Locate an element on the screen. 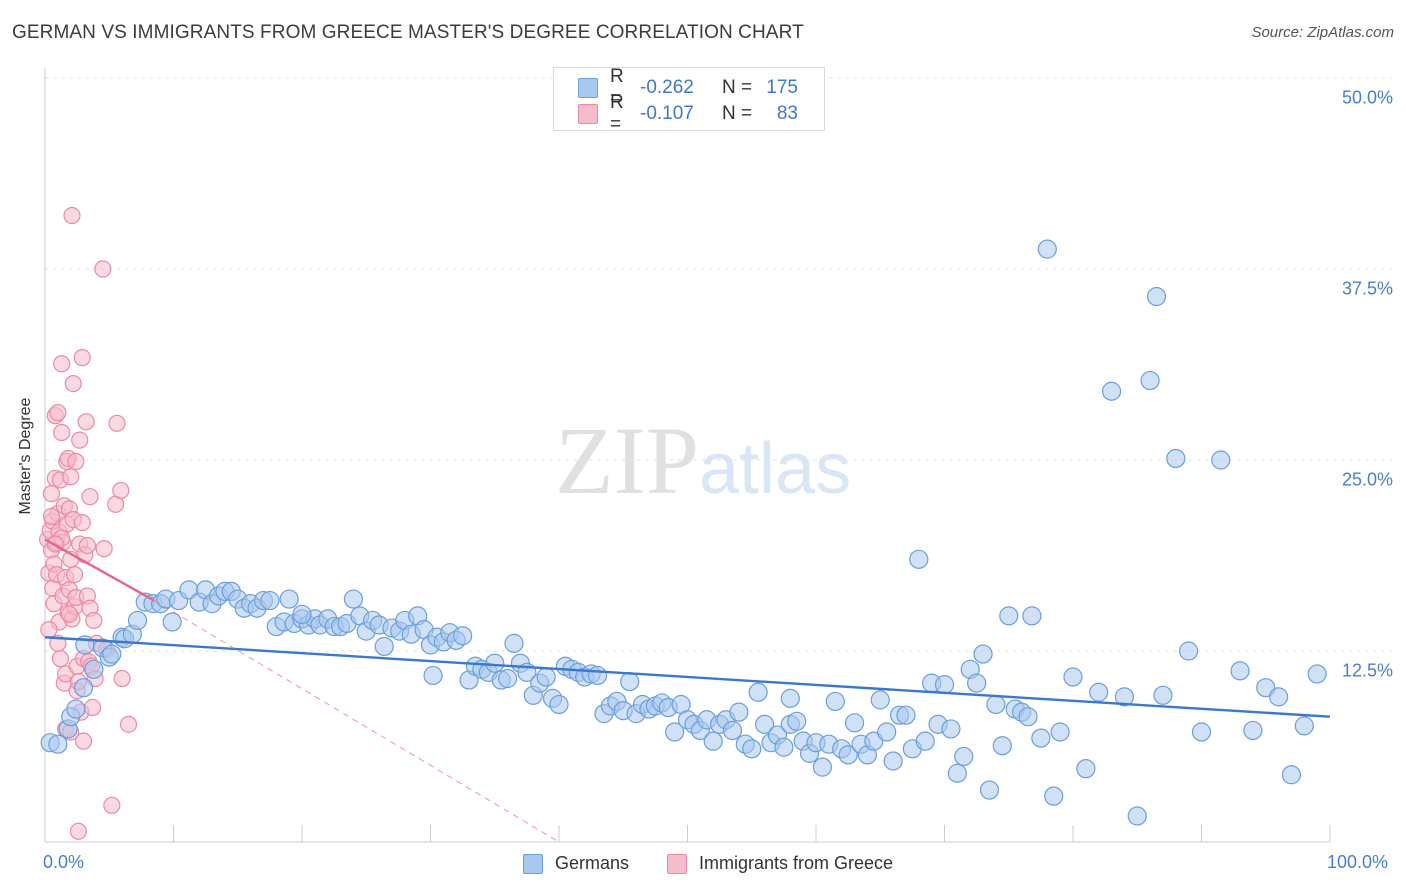 This screenshot has height=892, width=1406. legend-item-greece: Immigrants from Greece is located at coordinates (780, 863).